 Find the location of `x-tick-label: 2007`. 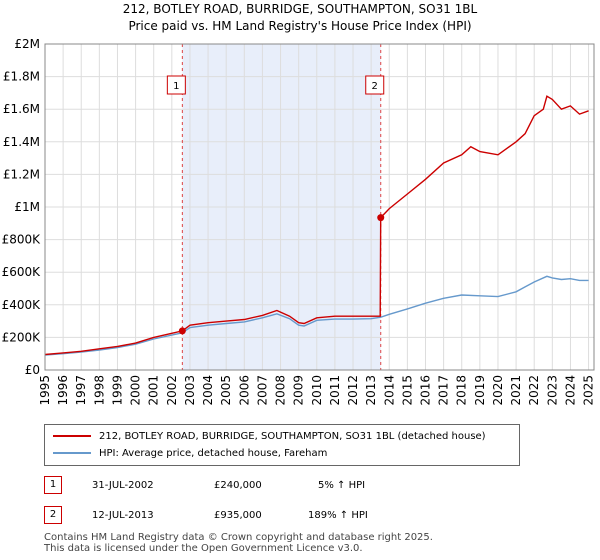

x-tick-label: 2007 is located at coordinates (262, 390).